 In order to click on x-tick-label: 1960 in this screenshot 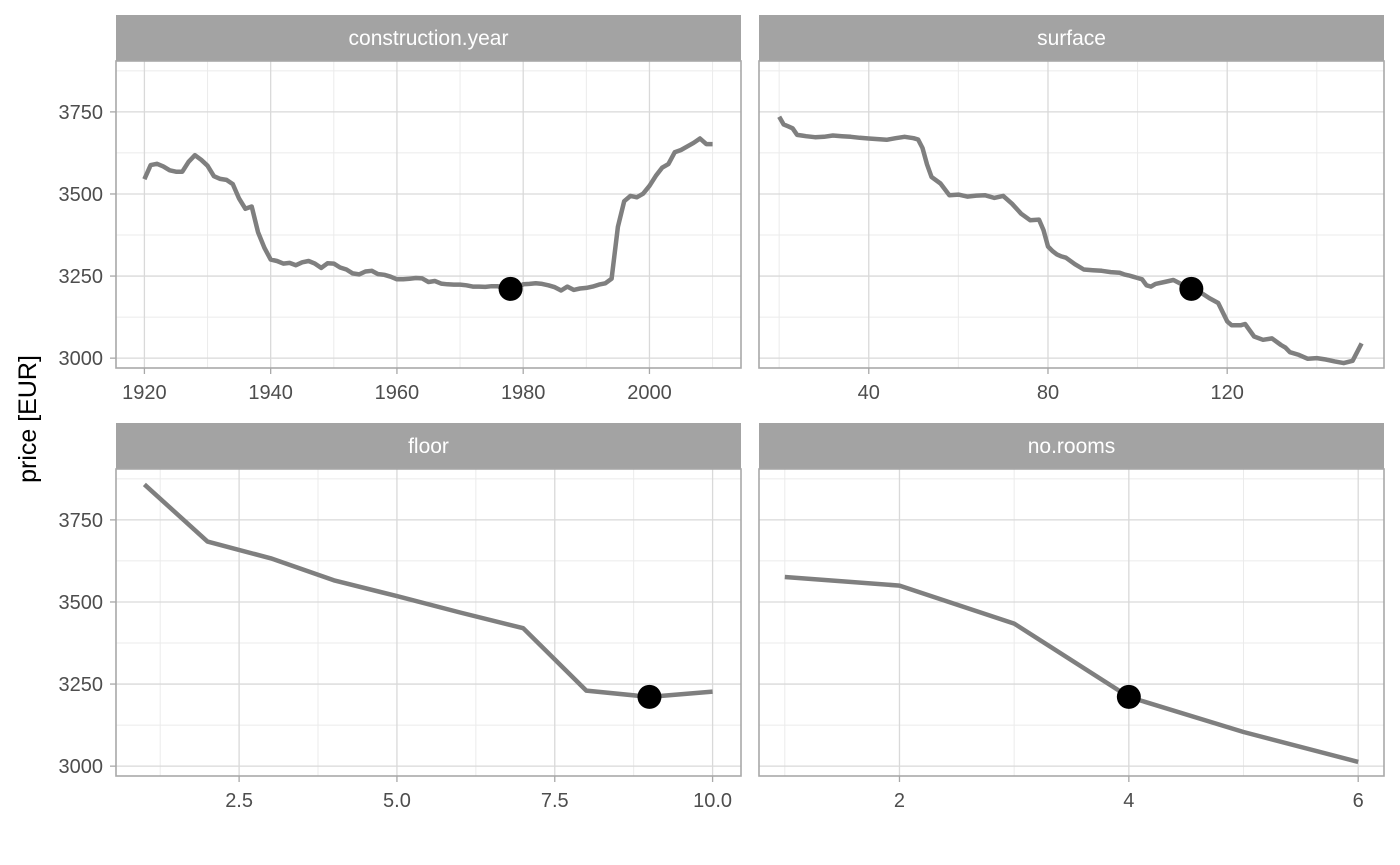, I will do `click(397, 393)`.